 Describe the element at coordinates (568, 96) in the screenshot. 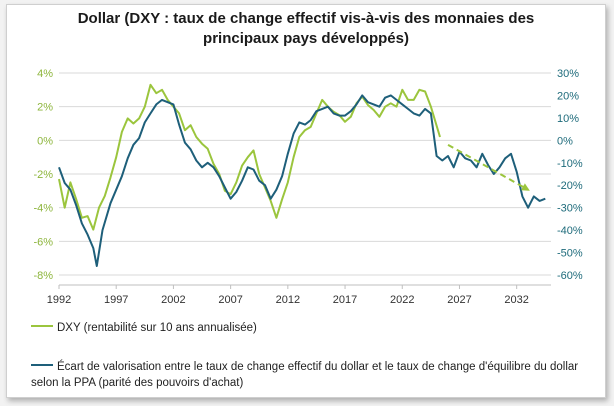

I see `y-right-tick-label: 20%` at that location.